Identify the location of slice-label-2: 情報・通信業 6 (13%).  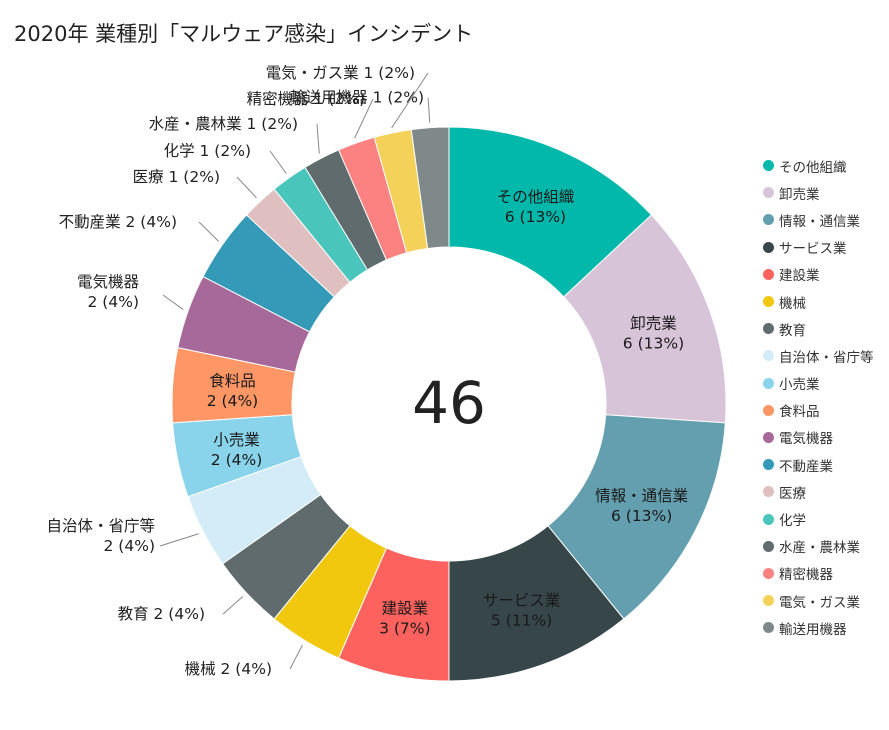
(641, 506).